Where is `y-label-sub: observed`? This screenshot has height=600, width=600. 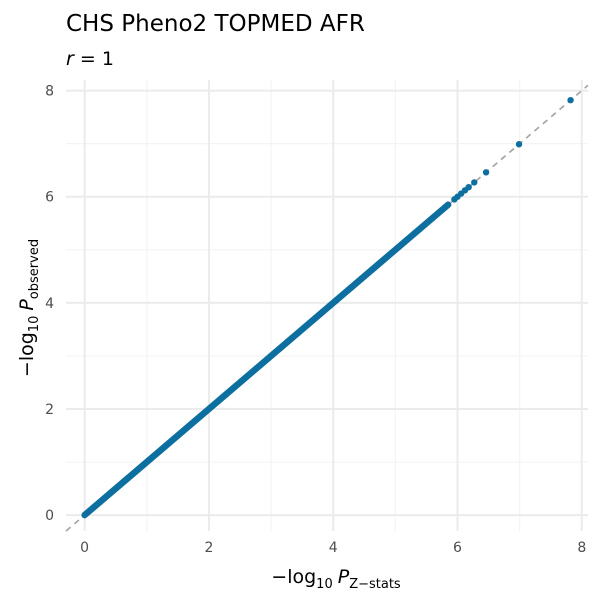
y-label-sub: observed is located at coordinates (34, 269).